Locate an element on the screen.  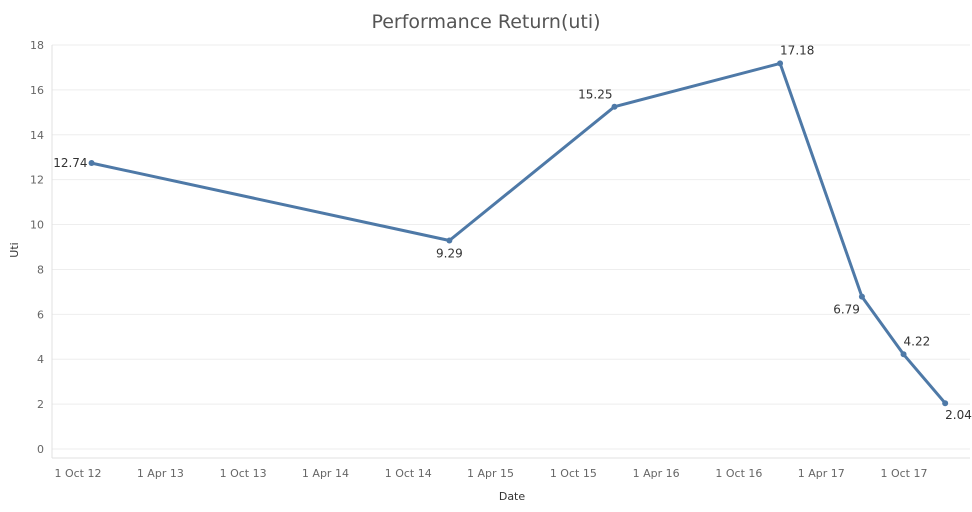
x-tick-label: 1 Apr 15 is located at coordinates (490, 473).